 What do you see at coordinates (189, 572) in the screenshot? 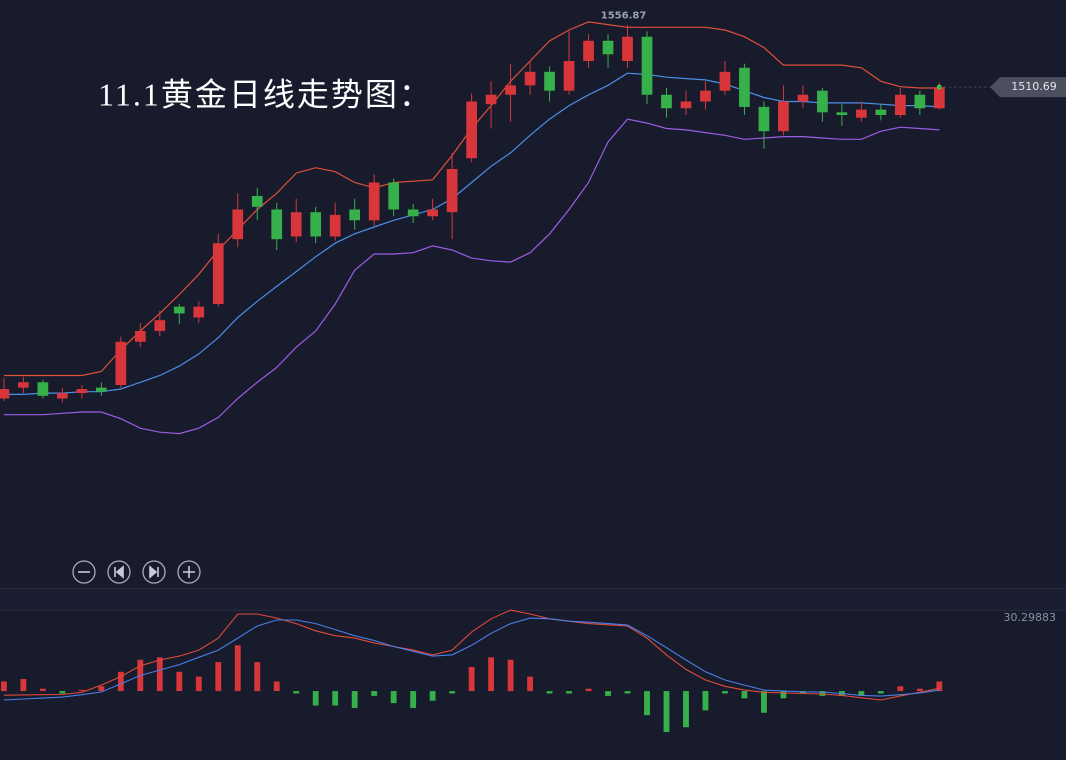
I see `zoom-in-button` at bounding box center [189, 572].